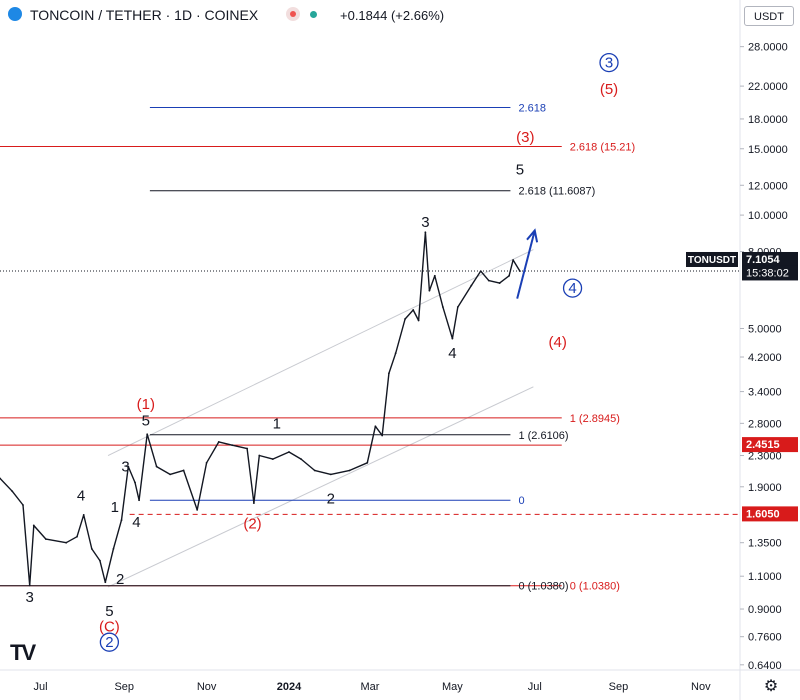  I want to click on price-change: +0.1844 (+2.66%), so click(392, 15).